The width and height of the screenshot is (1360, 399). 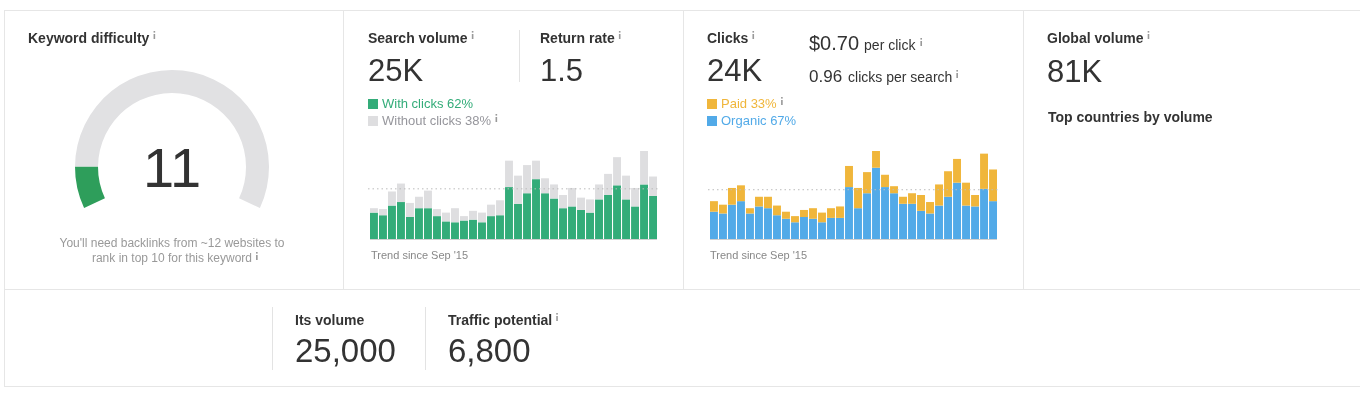 I want to click on text: per click, so click(x=890, y=45).